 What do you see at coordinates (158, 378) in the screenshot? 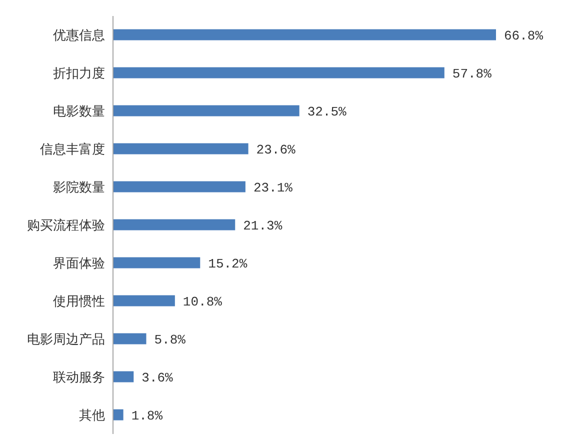
I see `data-label: 3.6%` at bounding box center [158, 378].